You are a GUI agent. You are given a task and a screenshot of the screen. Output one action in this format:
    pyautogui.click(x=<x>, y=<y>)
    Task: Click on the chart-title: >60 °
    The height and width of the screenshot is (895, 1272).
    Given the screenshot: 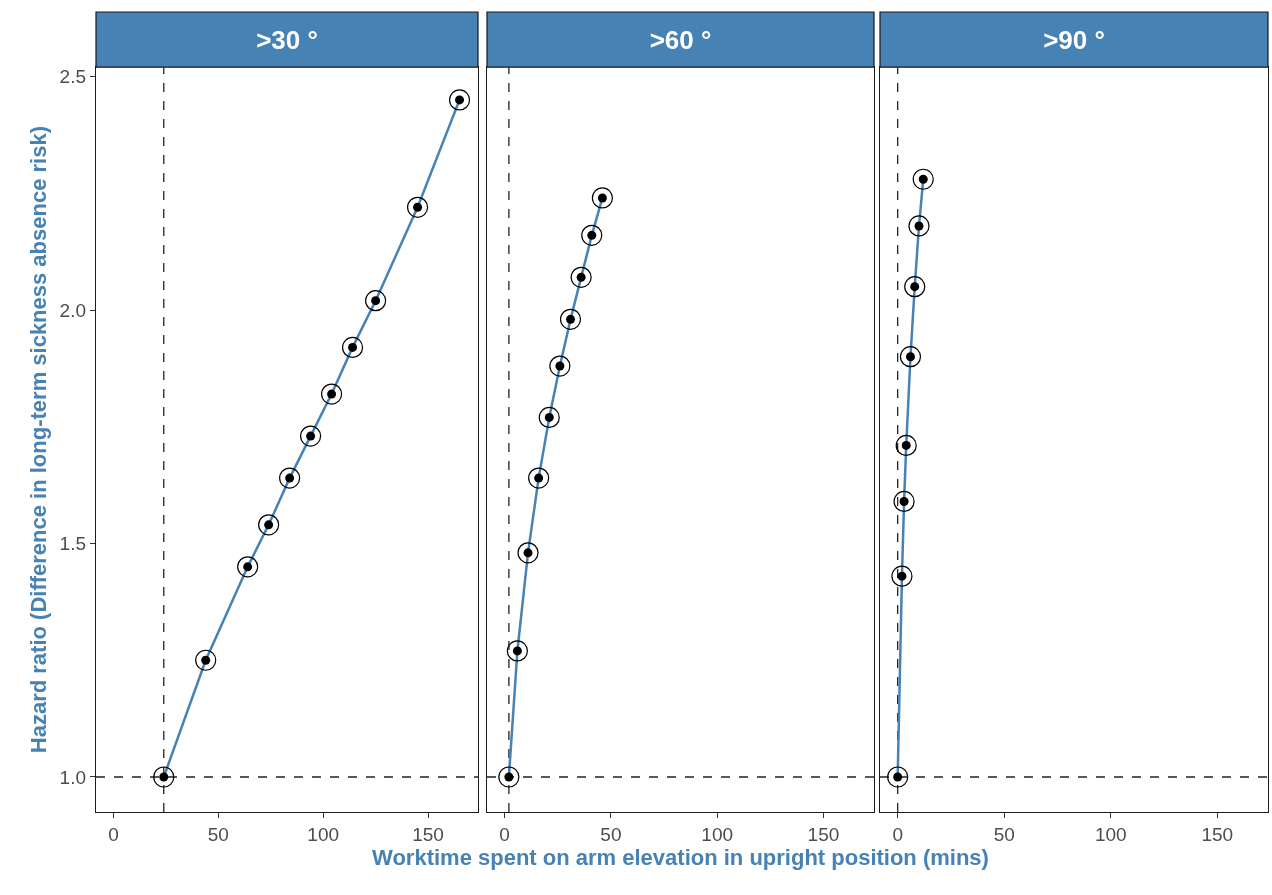 What is the action you would take?
    pyautogui.click(x=680, y=39)
    